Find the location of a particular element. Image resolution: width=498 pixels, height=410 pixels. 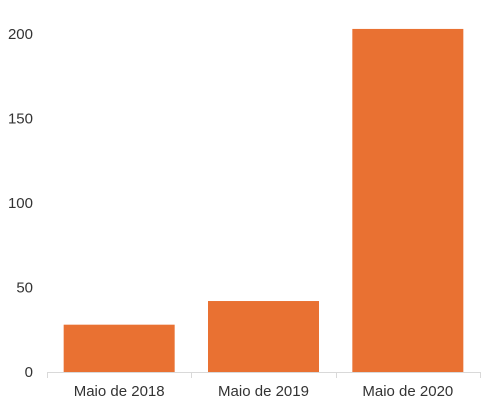

bar-maio-de-2018 is located at coordinates (119, 348).